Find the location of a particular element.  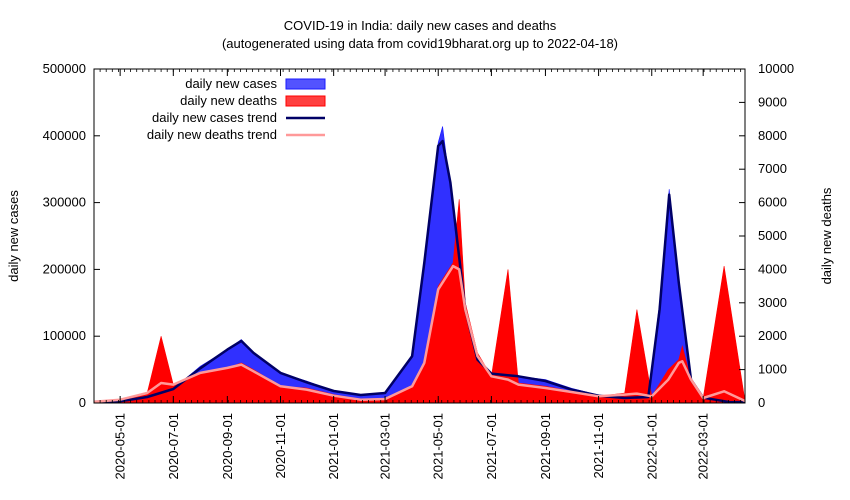

y-tick-label-right: 7000 is located at coordinates (772, 168).